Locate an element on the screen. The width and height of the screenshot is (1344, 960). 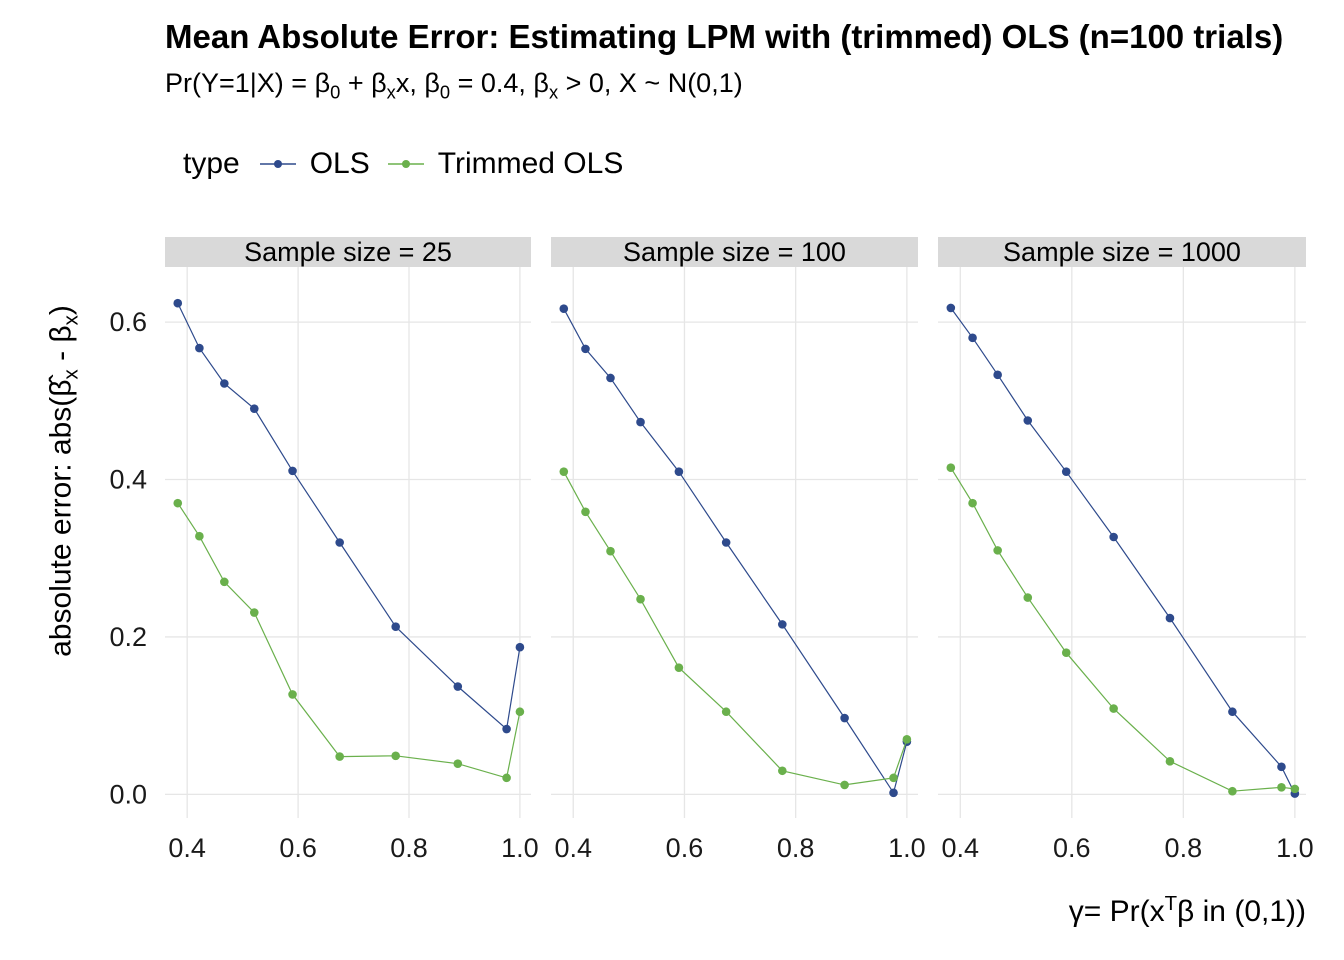
legend-label-ols: OLS is located at coordinates (339, 163).